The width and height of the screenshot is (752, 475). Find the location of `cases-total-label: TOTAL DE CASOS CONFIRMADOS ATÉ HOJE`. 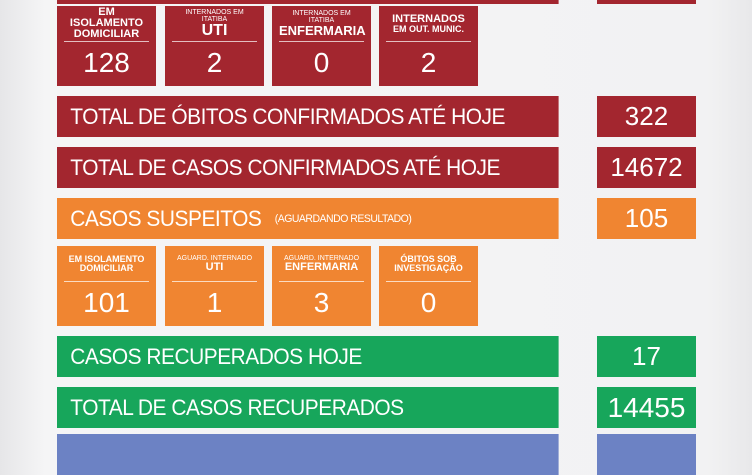

cases-total-label: TOTAL DE CASOS CONFIRMADOS ATÉ HOJE is located at coordinates (308, 167).